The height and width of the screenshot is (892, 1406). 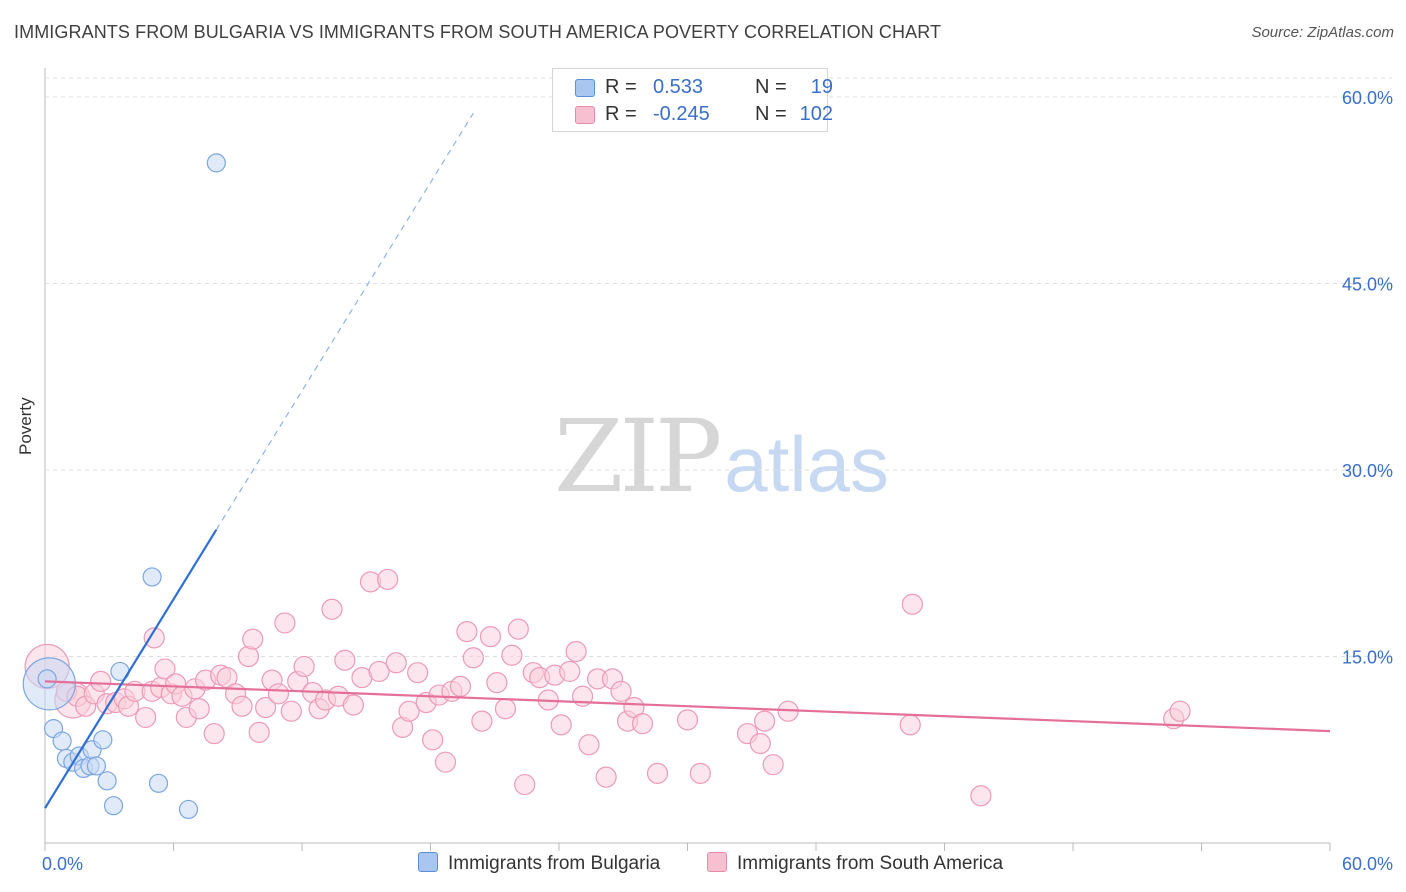 What do you see at coordinates (821, 87) in the screenshot?
I see `legend-n-value-bulgaria: 19` at bounding box center [821, 87].